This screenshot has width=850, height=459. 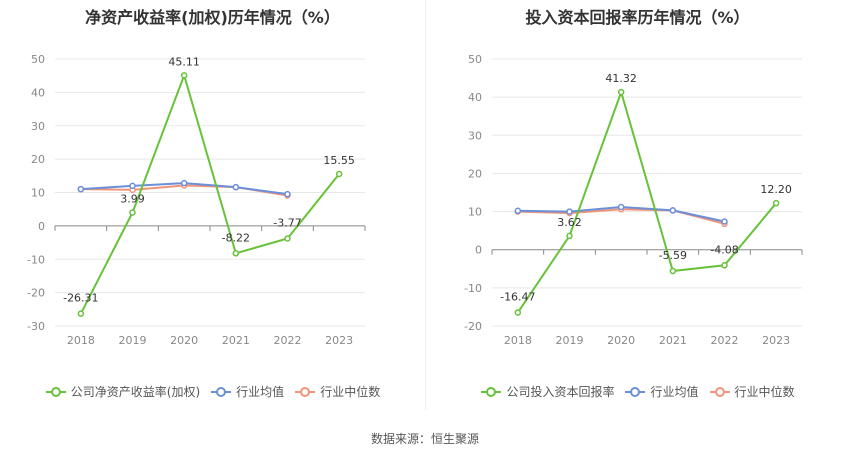 I want to click on legend-item-company: 公司投入资本回报率, so click(x=547, y=391).